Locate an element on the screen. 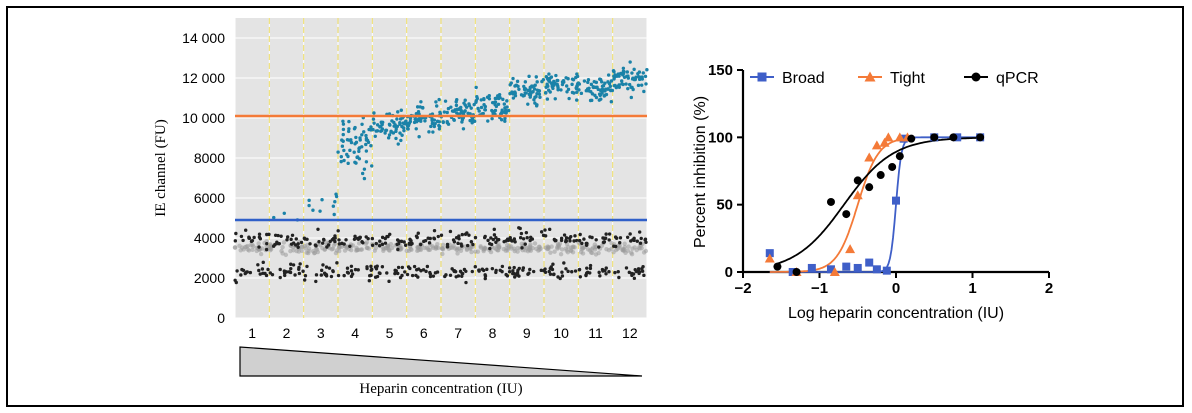  y-tick-label: 8000 is located at coordinates (209, 158).